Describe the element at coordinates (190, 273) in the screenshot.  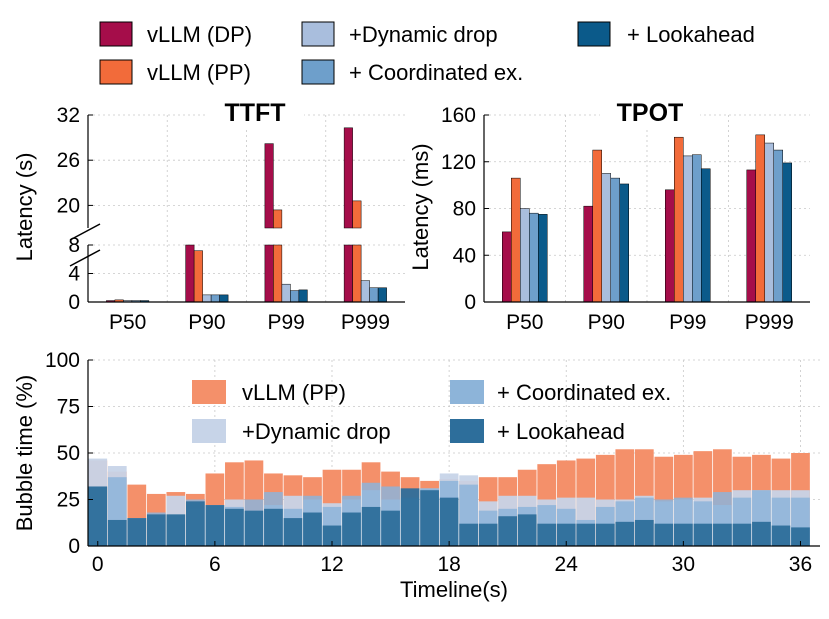
I see `ttft-bar-vllm-dp-p90` at that location.